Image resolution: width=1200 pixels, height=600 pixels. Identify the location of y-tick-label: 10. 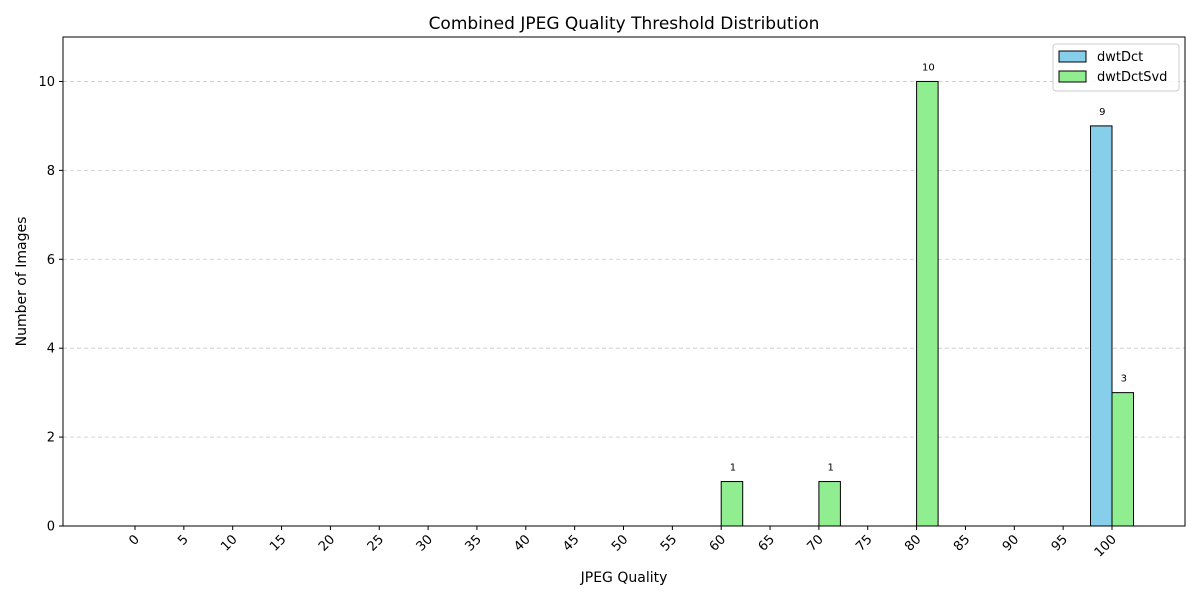
(46, 82).